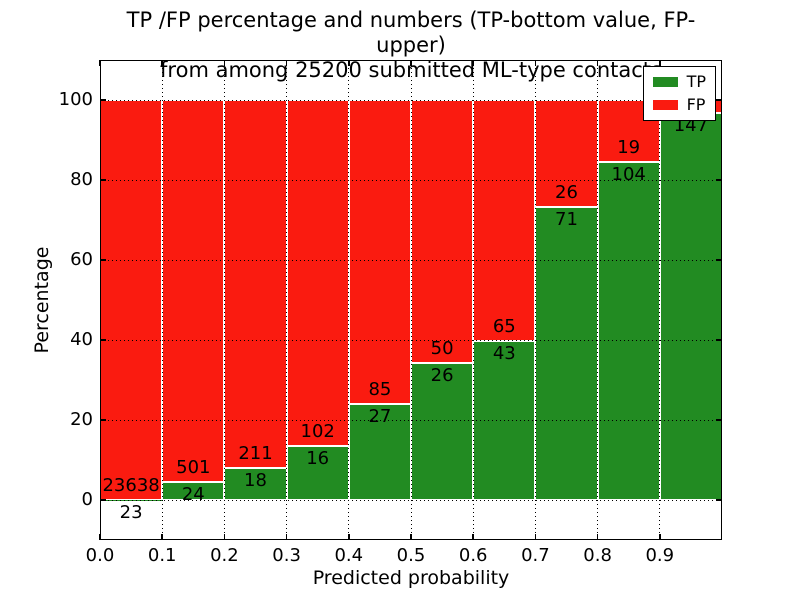 This screenshot has width=800, height=600. Describe the element at coordinates (380, 416) in the screenshot. I see `bar-label-tp: 27` at that location.